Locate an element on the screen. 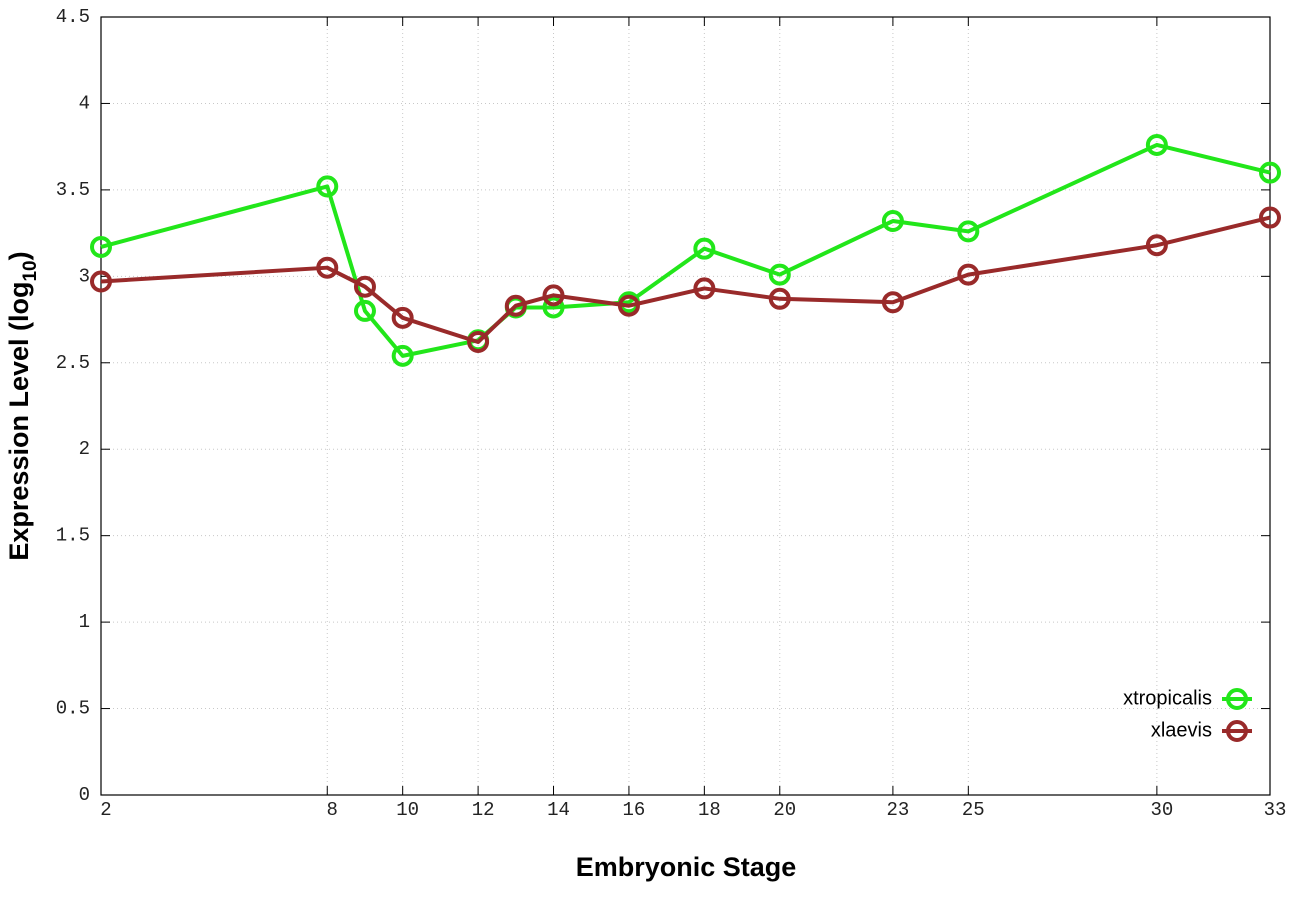 This screenshot has height=907, width=1296. x-tick-label: 23 is located at coordinates (897, 810).